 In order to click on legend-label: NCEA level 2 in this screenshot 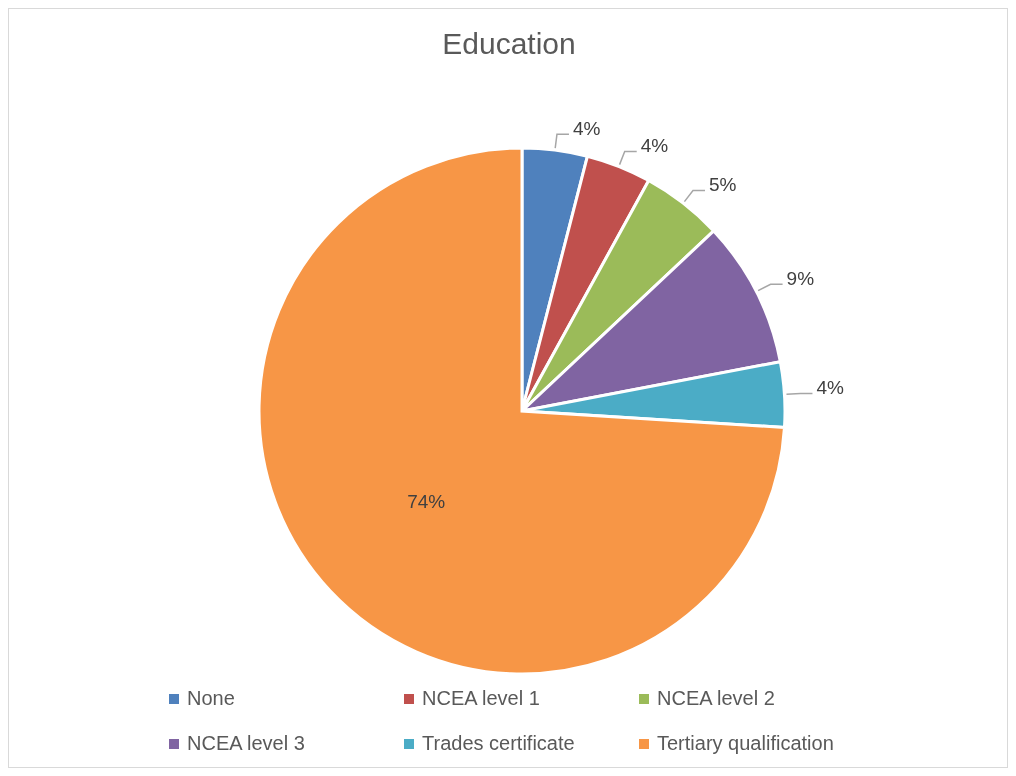, I will do `click(716, 698)`.